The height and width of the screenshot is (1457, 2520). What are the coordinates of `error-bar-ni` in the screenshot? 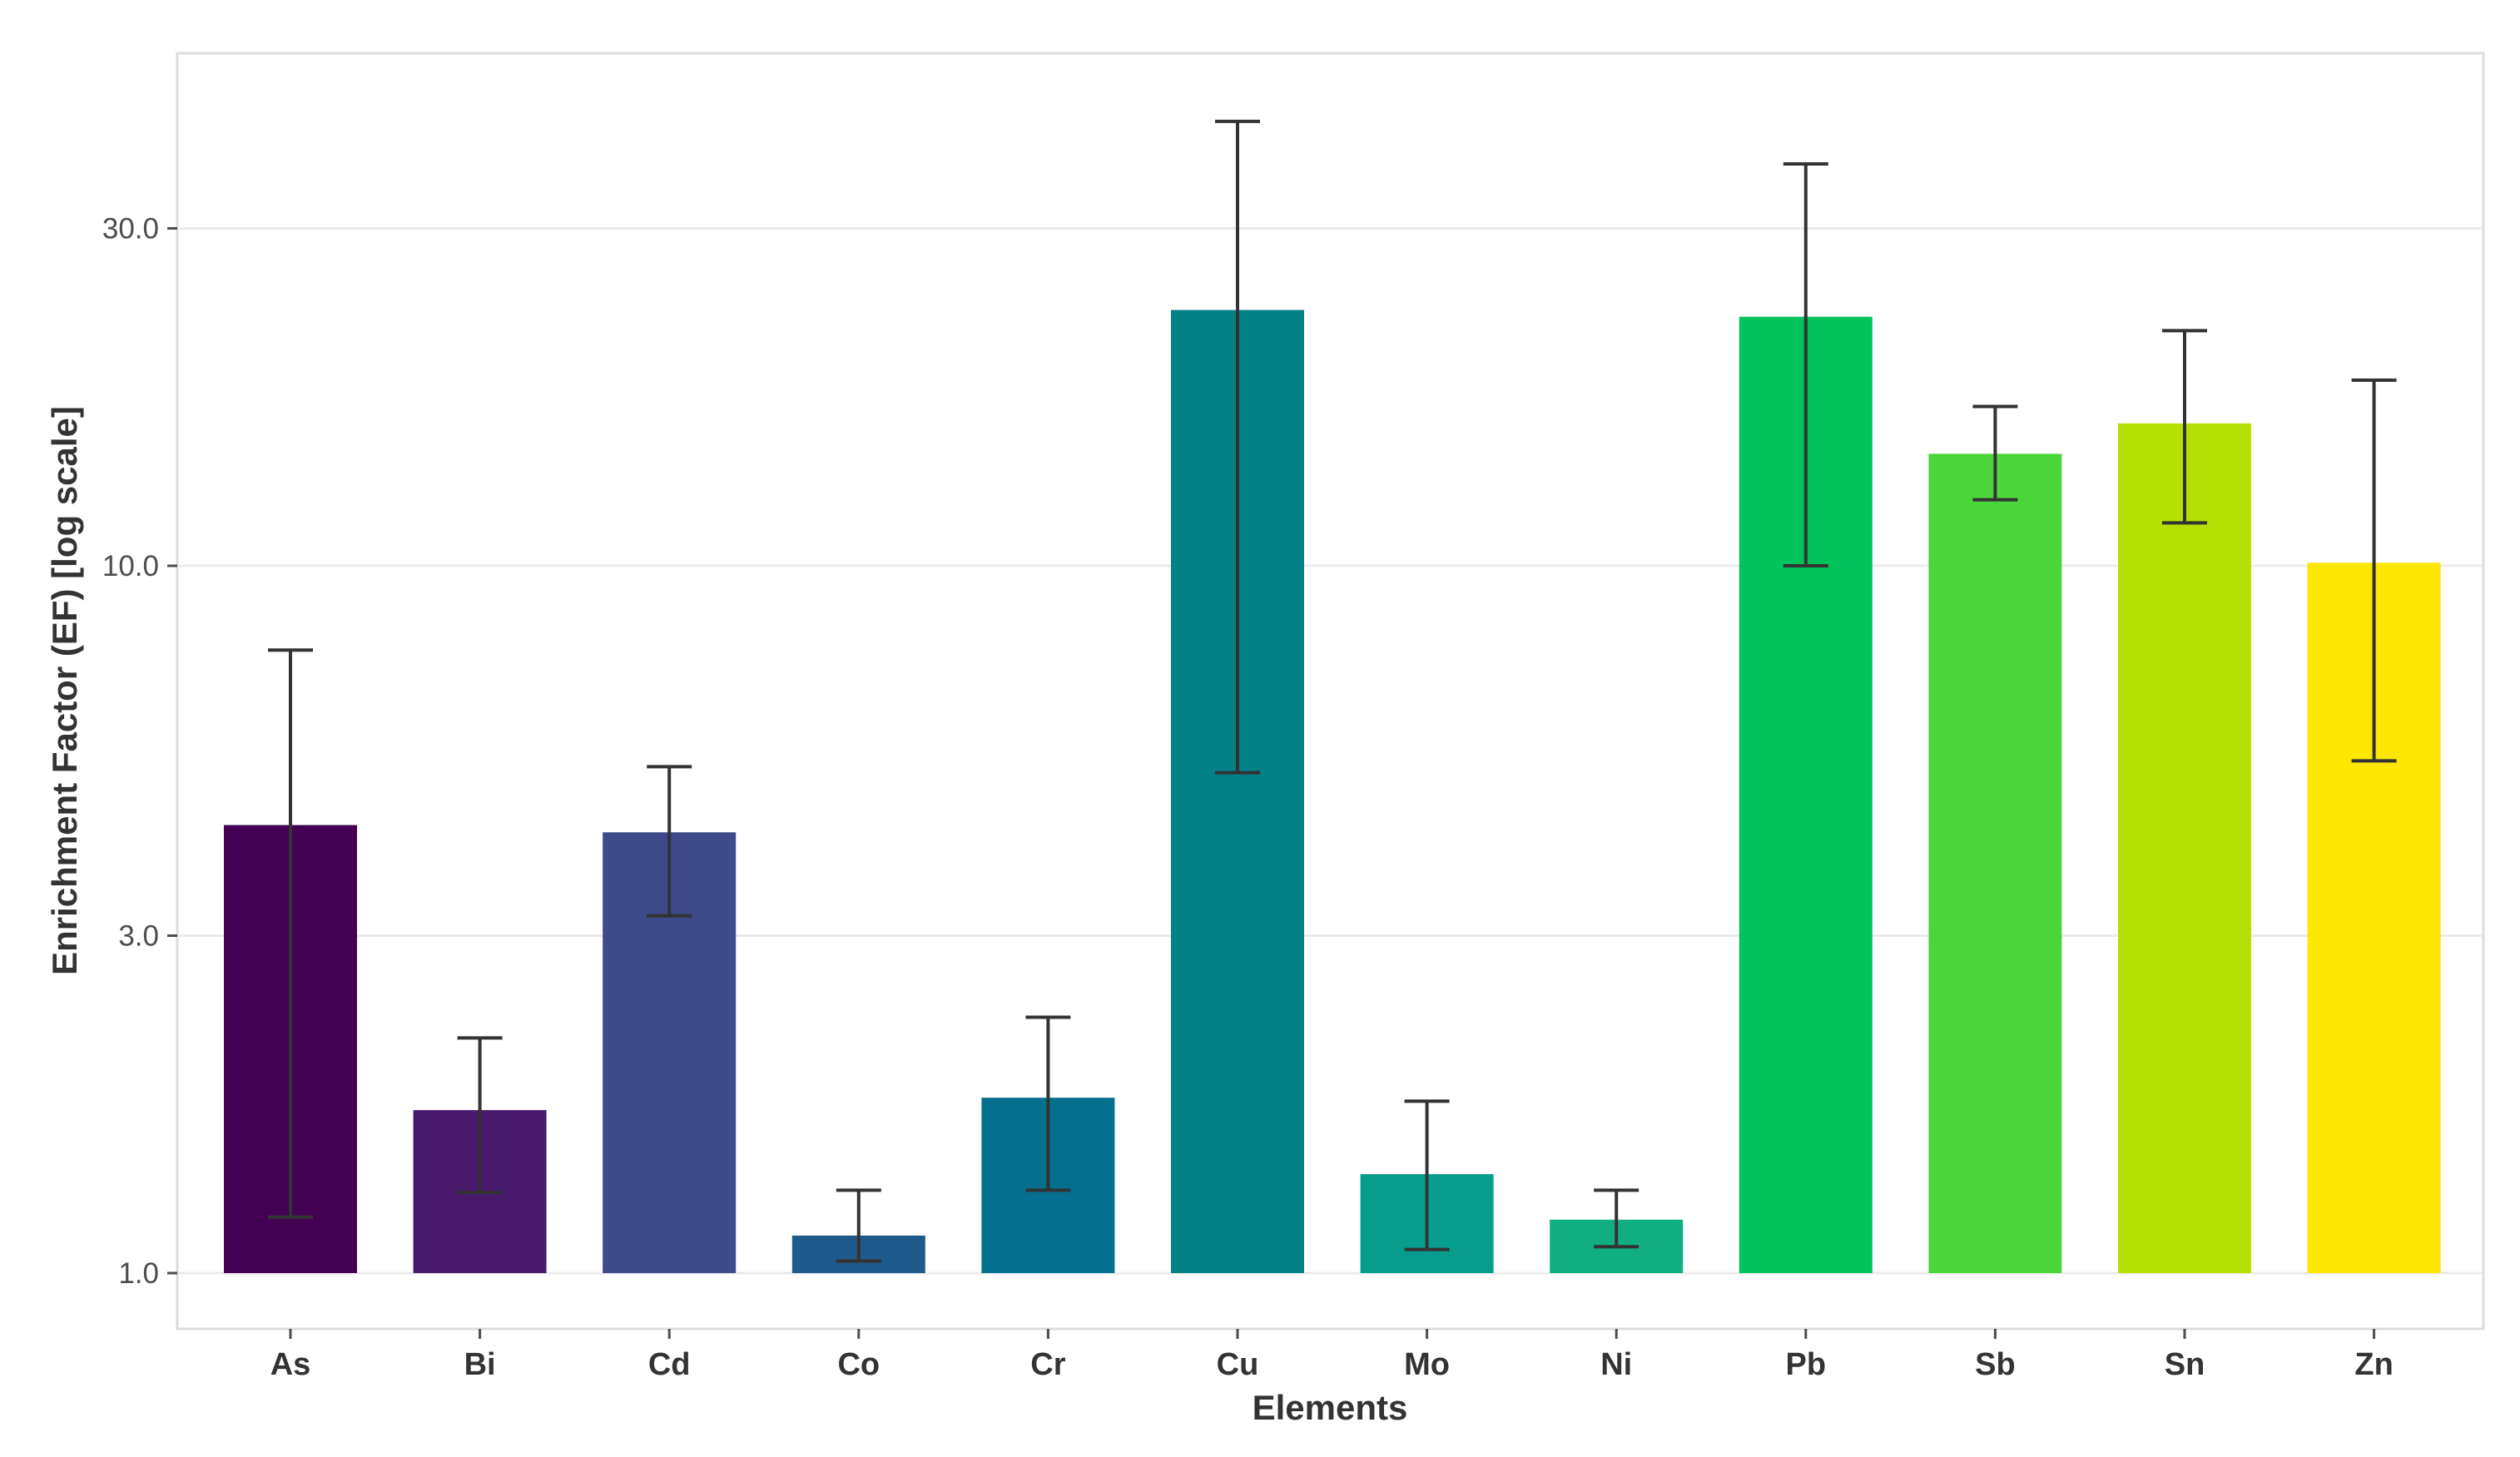 It's located at (1616, 1218).